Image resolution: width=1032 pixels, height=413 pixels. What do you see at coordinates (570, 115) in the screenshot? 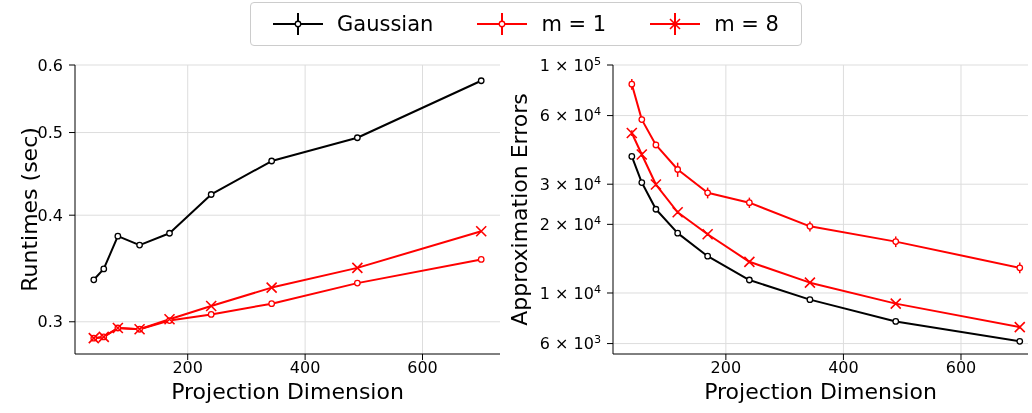
I see `y-tick-label: 6 × 10$^{4}$` at bounding box center [570, 115].